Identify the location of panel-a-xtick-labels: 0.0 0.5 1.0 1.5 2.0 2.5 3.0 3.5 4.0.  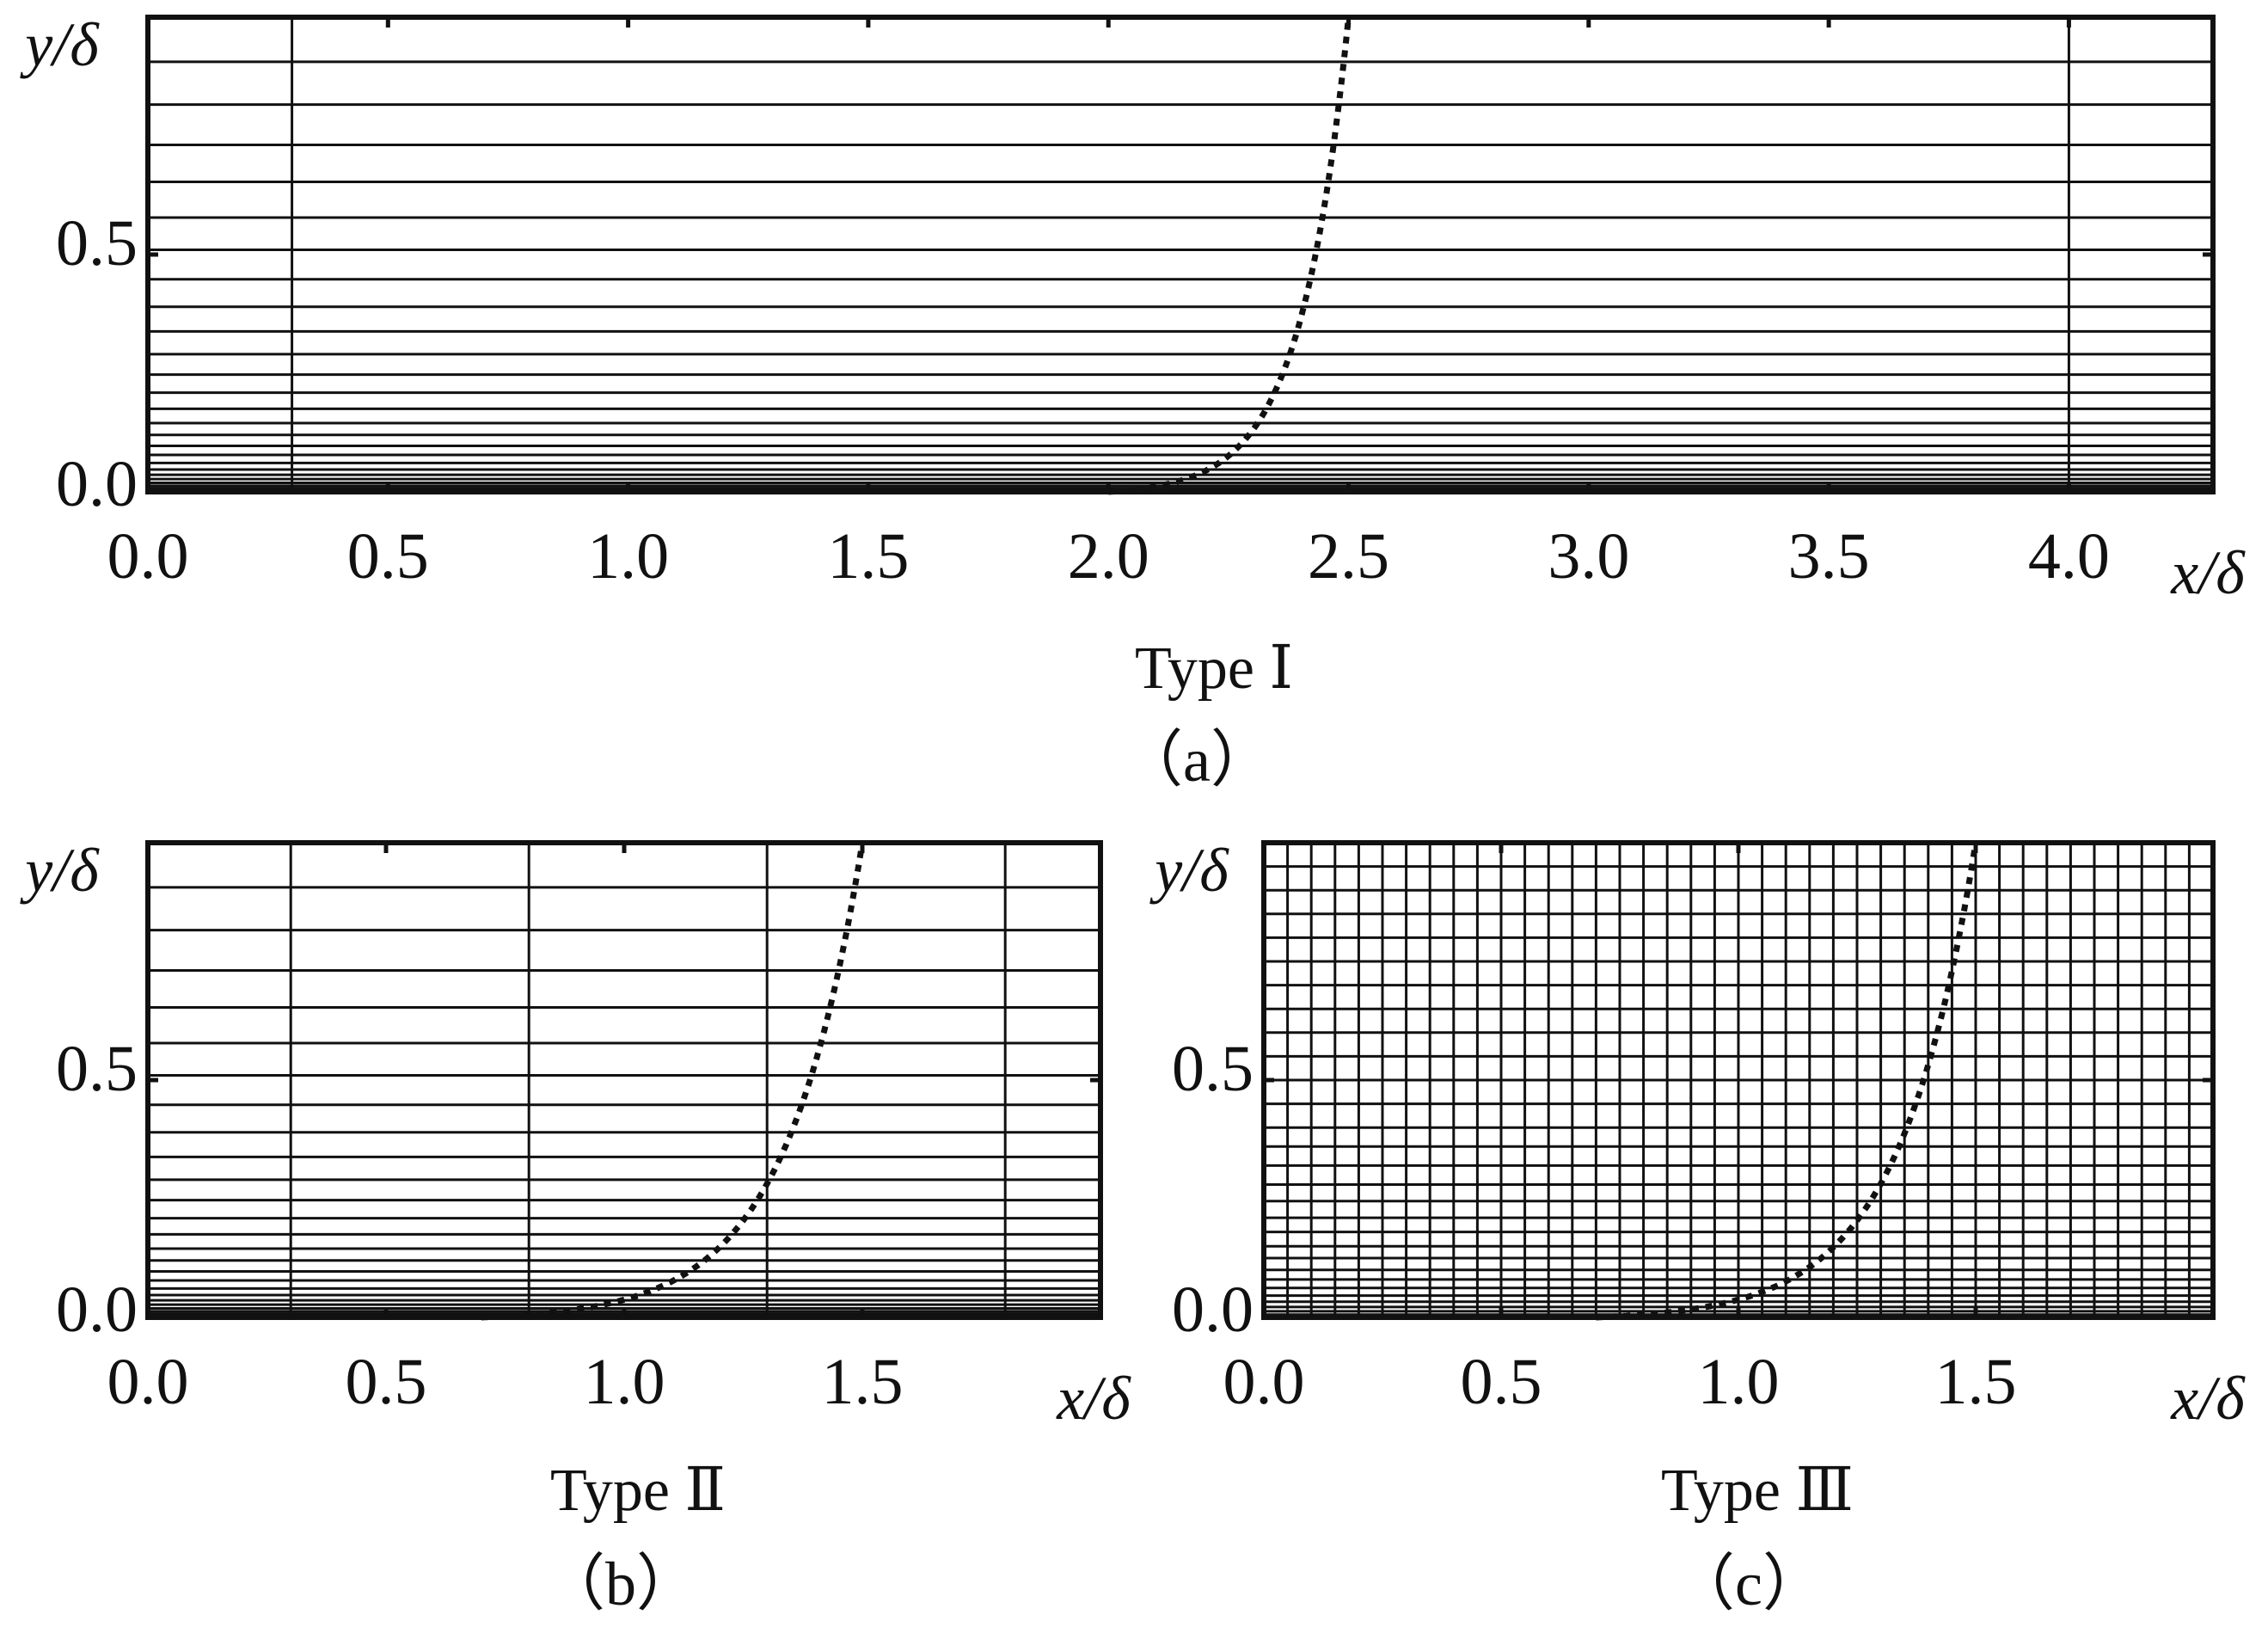
(1108, 556).